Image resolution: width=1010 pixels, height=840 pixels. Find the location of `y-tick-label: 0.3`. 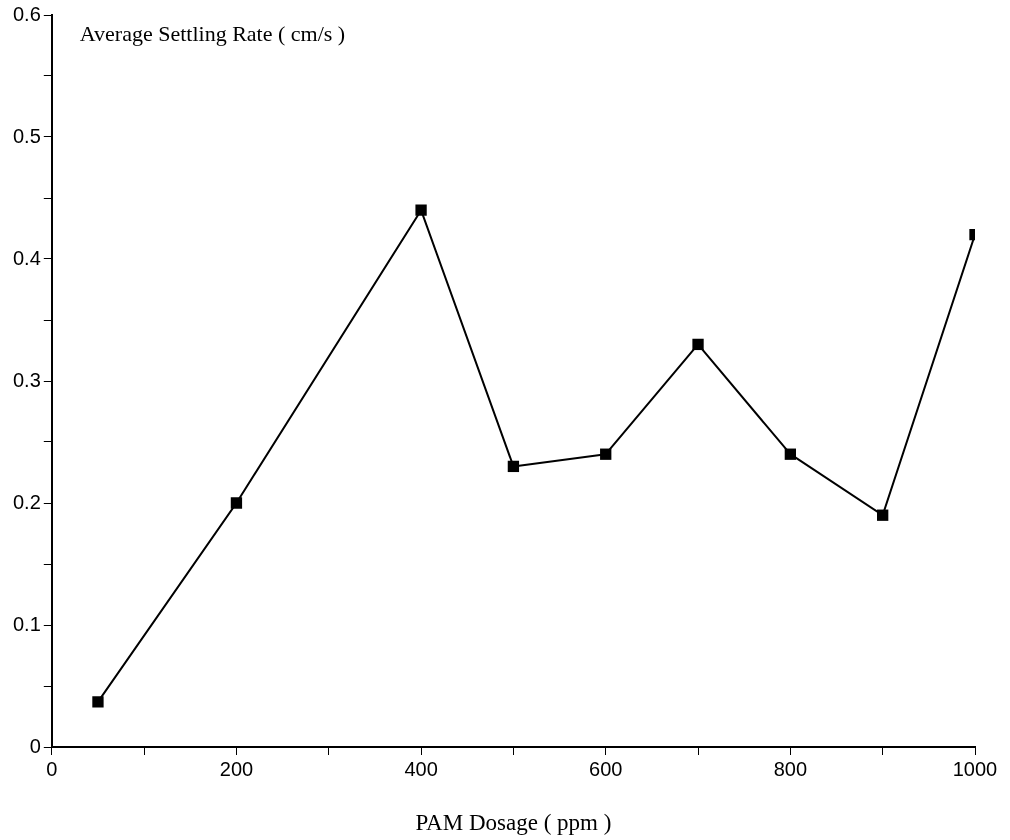

y-tick-label: 0.3 is located at coordinates (26, 379).